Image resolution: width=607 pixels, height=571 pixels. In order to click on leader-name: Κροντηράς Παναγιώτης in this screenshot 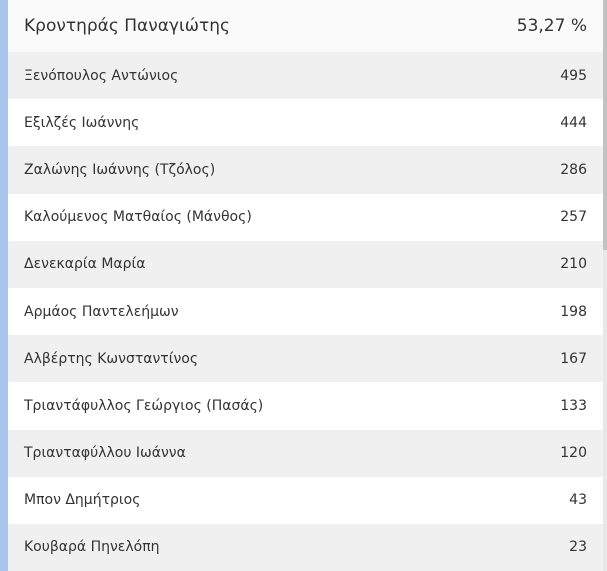, I will do `click(127, 26)`.